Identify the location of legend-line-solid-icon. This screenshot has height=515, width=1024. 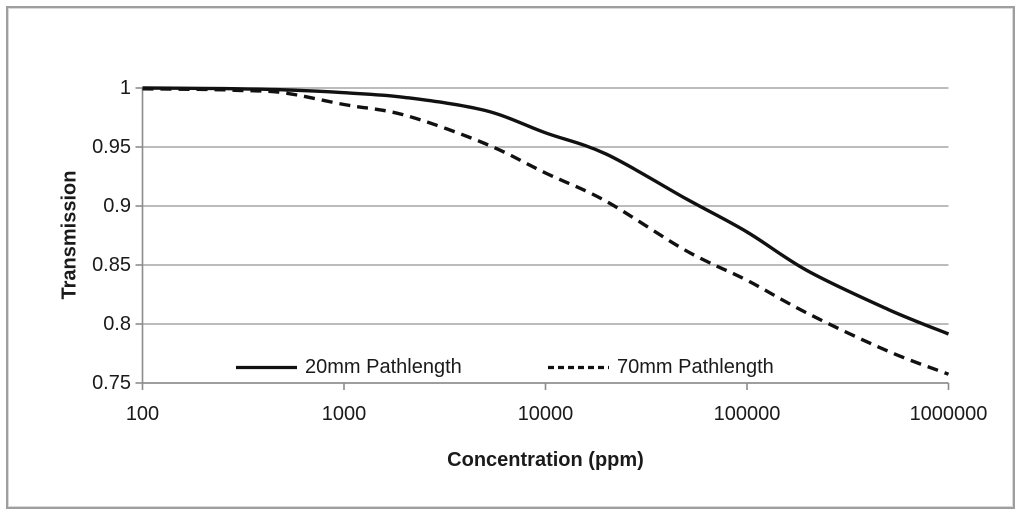
(266, 367).